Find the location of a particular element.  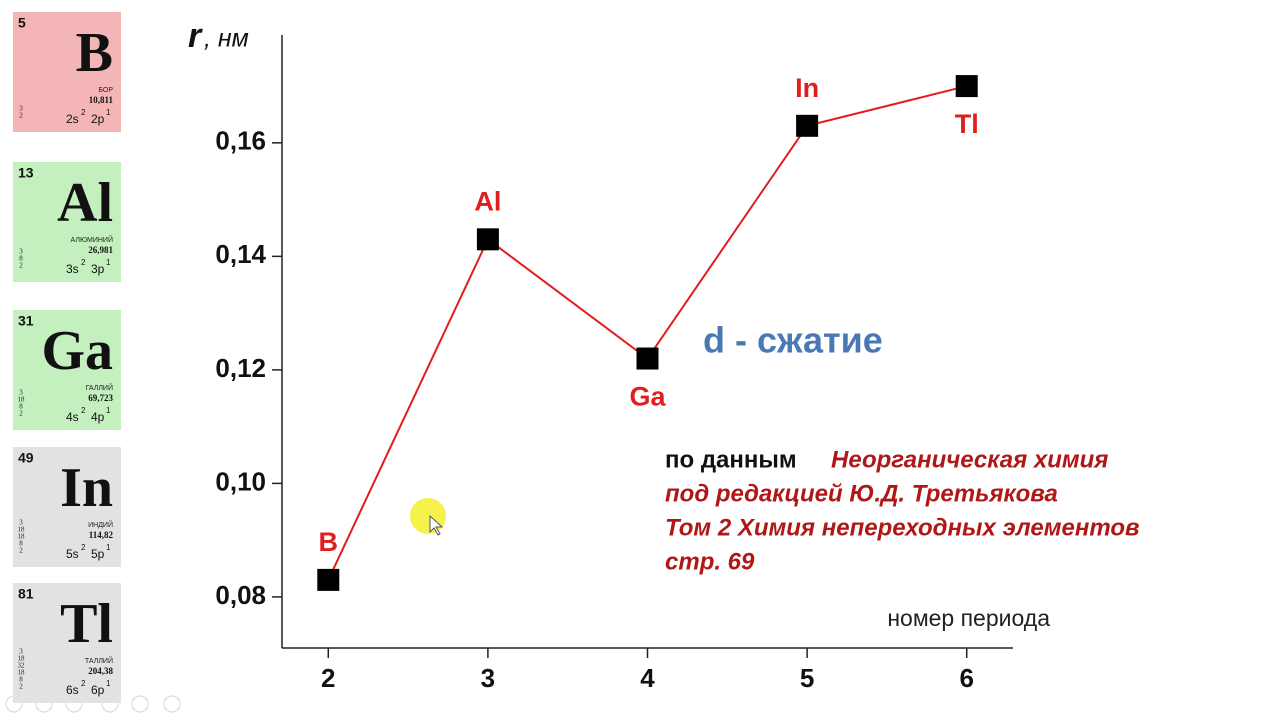

point-label: B is located at coordinates (329, 542).